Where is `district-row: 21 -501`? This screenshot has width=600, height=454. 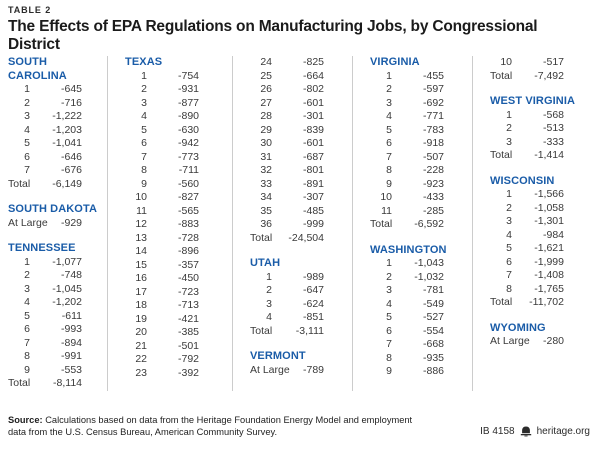 district-row: 21 -501 is located at coordinates (162, 347).